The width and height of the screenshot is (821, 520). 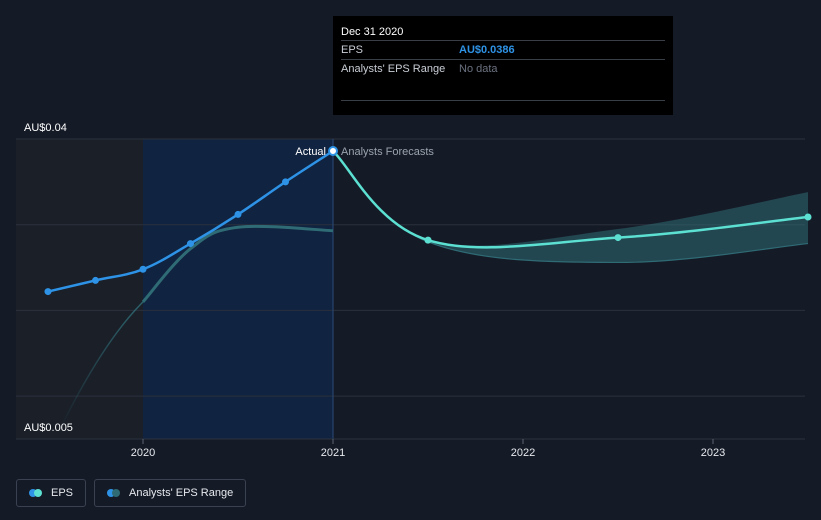 What do you see at coordinates (48, 278) in the screenshot?
I see `y-axis-labels: AU$0.04 AU$0.005` at bounding box center [48, 278].